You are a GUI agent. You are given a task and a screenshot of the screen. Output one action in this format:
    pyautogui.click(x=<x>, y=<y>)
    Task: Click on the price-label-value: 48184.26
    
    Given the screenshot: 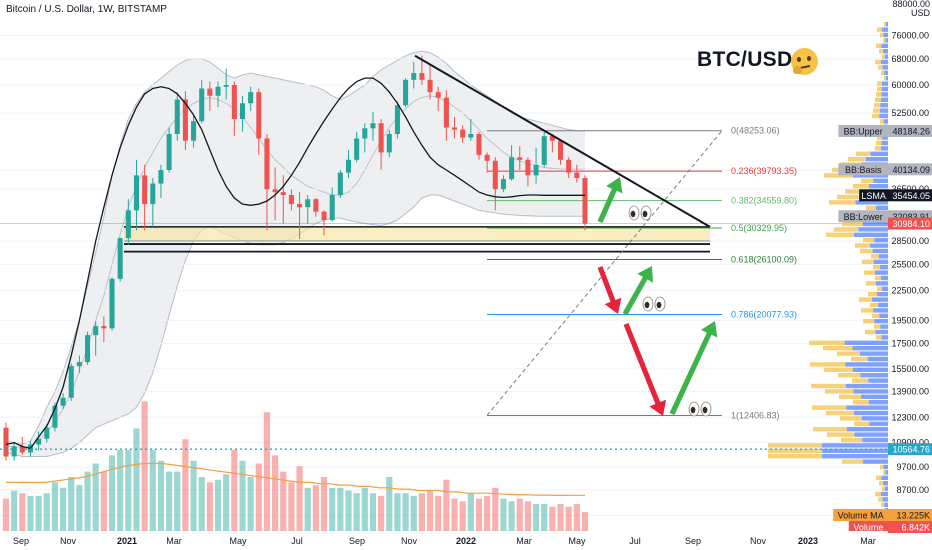 What is the action you would take?
    pyautogui.click(x=911, y=131)
    